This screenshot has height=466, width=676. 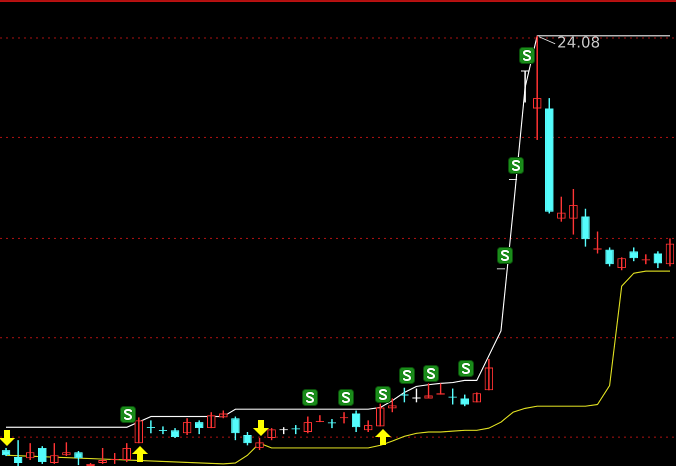 I want to click on annotation: 24.08, so click(x=578, y=43).